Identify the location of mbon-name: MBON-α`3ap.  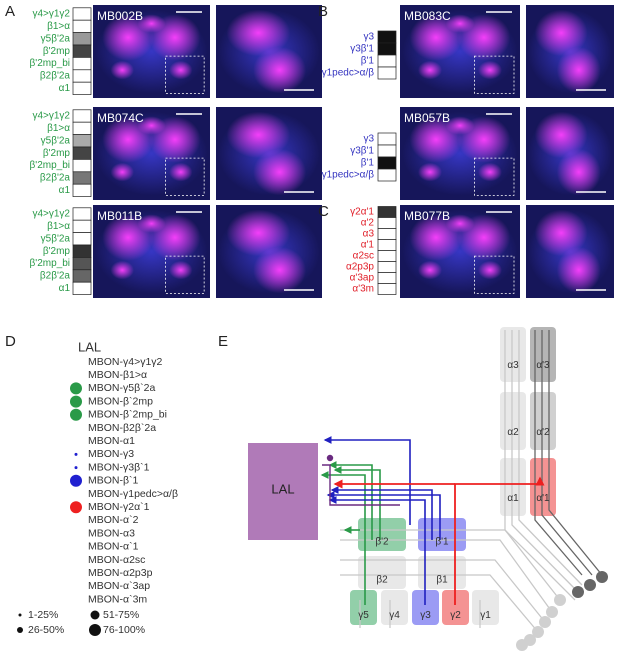
(119, 586).